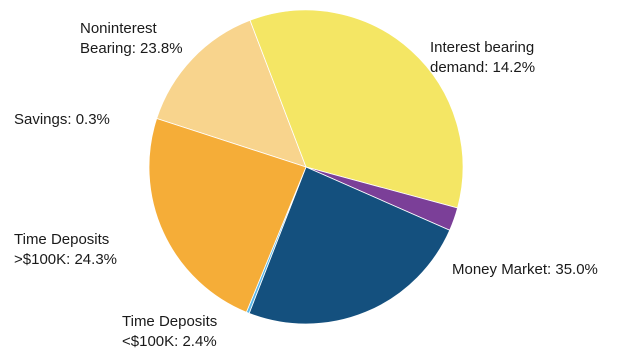 The height and width of the screenshot is (354, 621). Describe the element at coordinates (131, 38) in the screenshot. I see `slice-label-noninterest-bearing: Noninterest Bearing: 23.8%` at that location.